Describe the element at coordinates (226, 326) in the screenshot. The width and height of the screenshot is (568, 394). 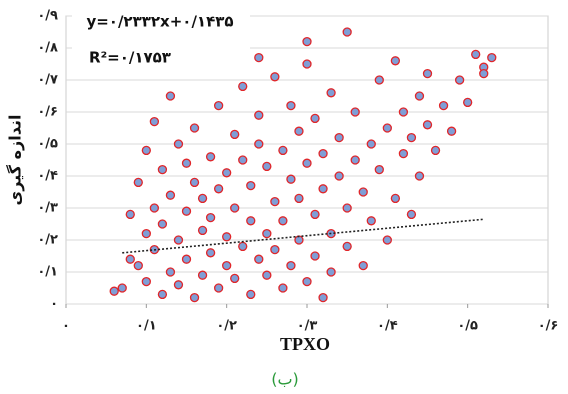
I see `x-tick-label: ۰/۲` at that location.